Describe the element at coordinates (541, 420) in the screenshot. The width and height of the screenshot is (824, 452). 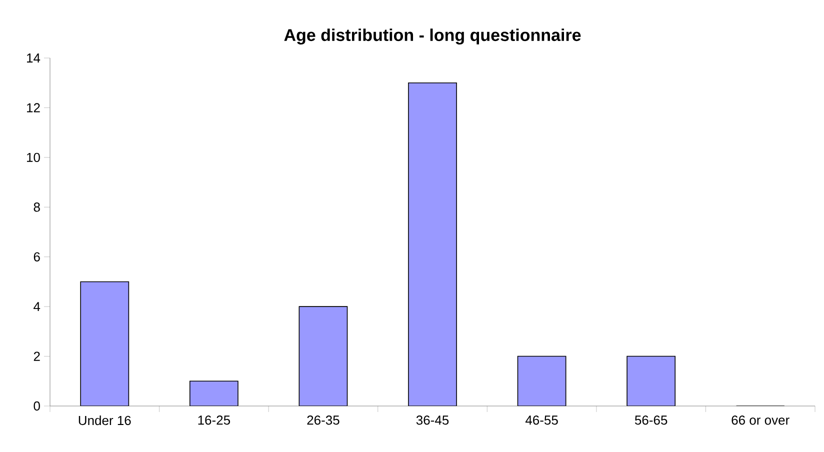
I see `x-tick-label: 46-55` at that location.